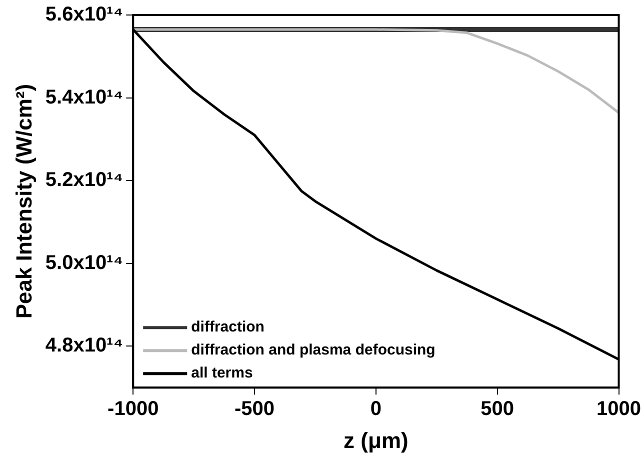 The image size is (644, 463). What do you see at coordinates (376, 440) in the screenshot?
I see `x-axis-title: z (μm)` at bounding box center [376, 440].